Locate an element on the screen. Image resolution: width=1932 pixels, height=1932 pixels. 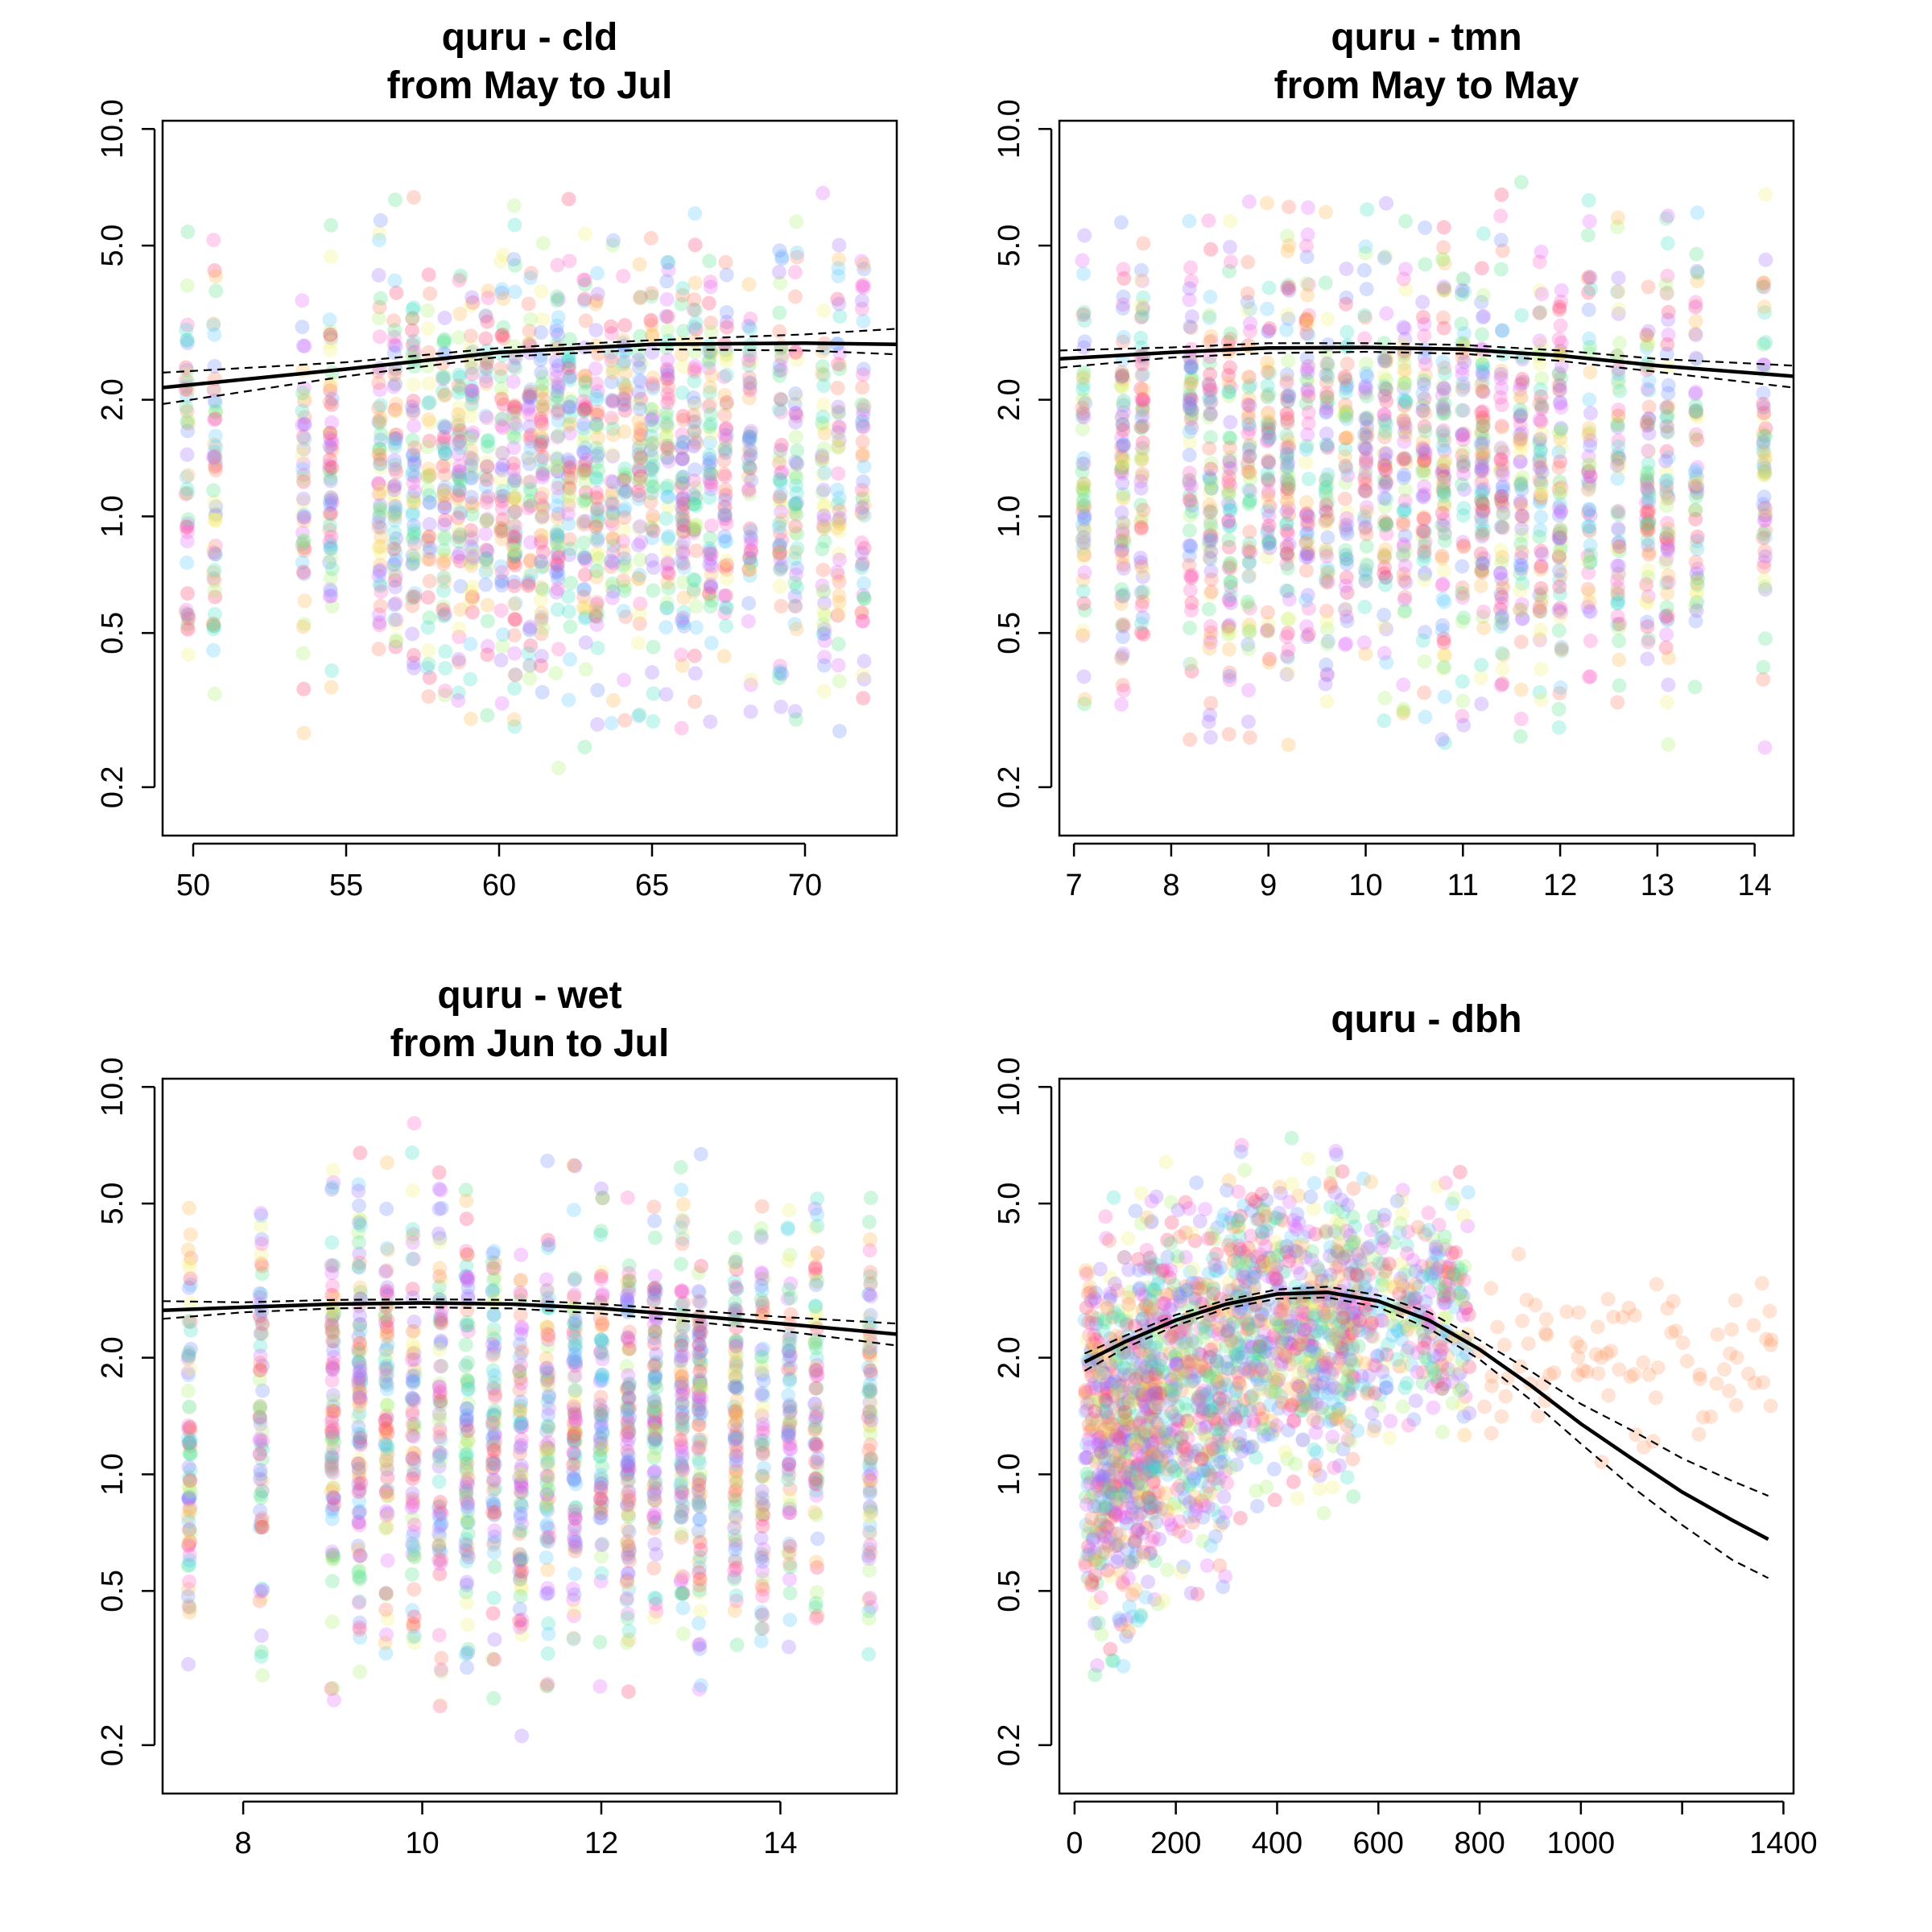
x-tick-label: 70 is located at coordinates (805, 885).